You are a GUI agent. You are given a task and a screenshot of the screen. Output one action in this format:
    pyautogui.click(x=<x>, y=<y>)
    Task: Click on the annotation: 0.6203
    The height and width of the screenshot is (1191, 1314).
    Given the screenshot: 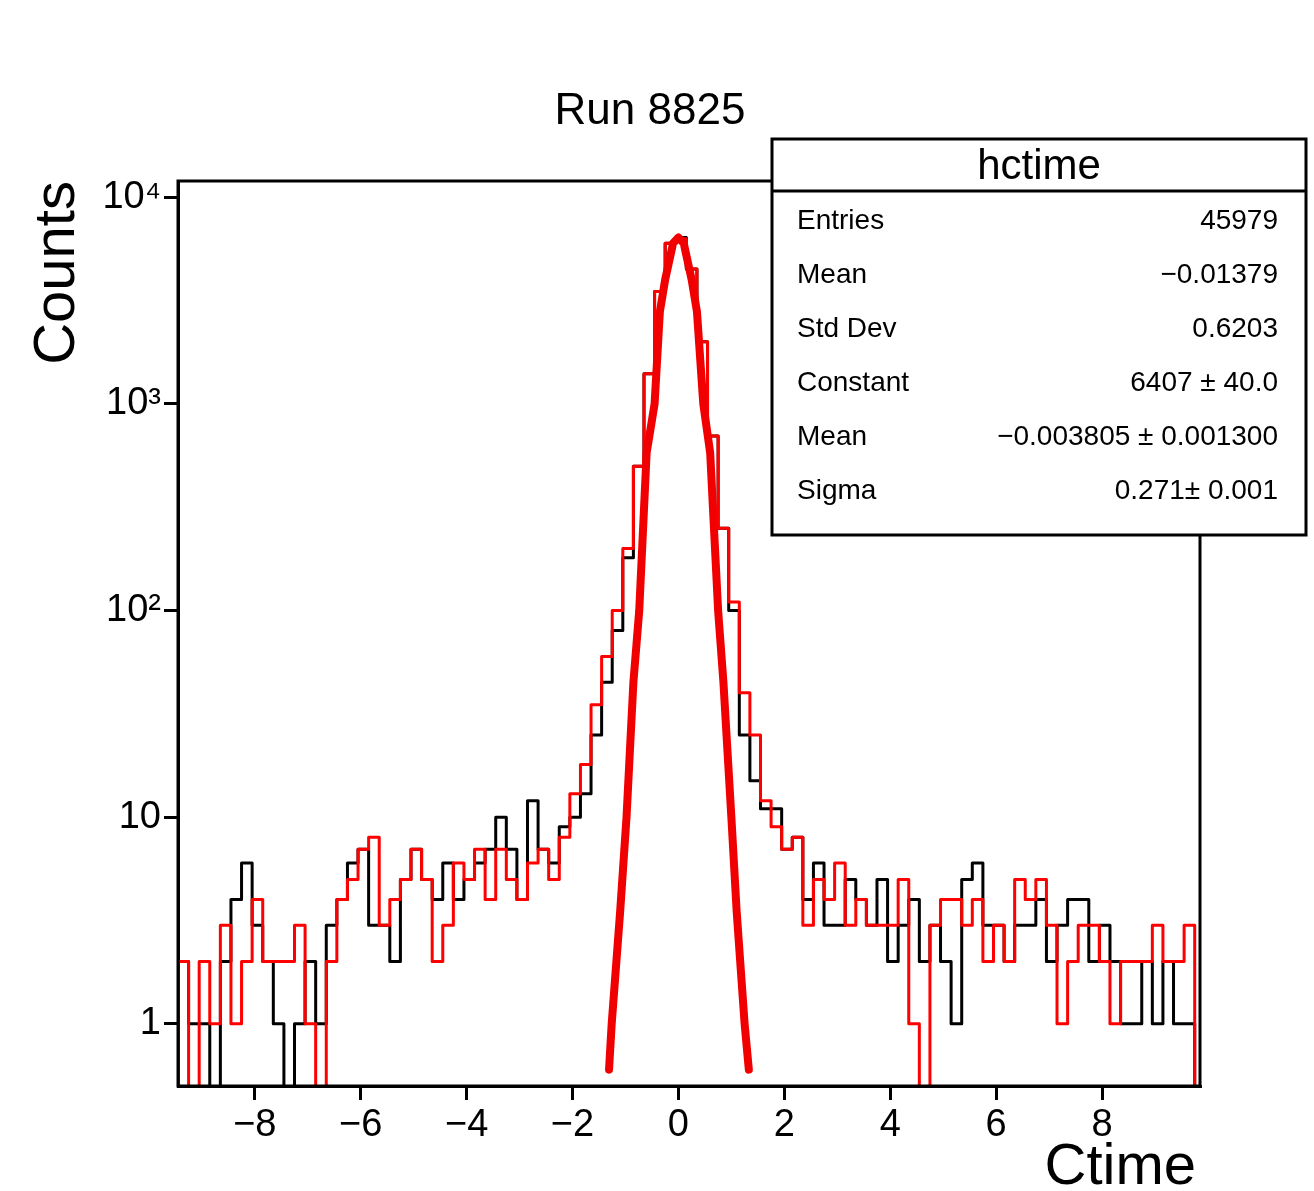 What is the action you would take?
    pyautogui.click(x=1235, y=327)
    